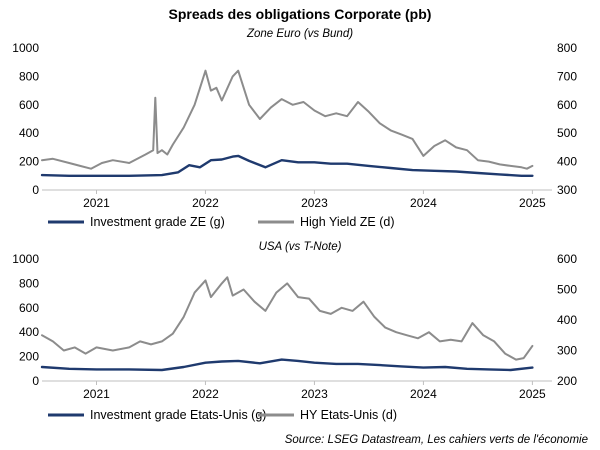 This screenshot has width=600, height=450. What do you see at coordinates (178, 415) in the screenshot?
I see `legend-label: Investment grade Etats-Unis (g)` at bounding box center [178, 415].